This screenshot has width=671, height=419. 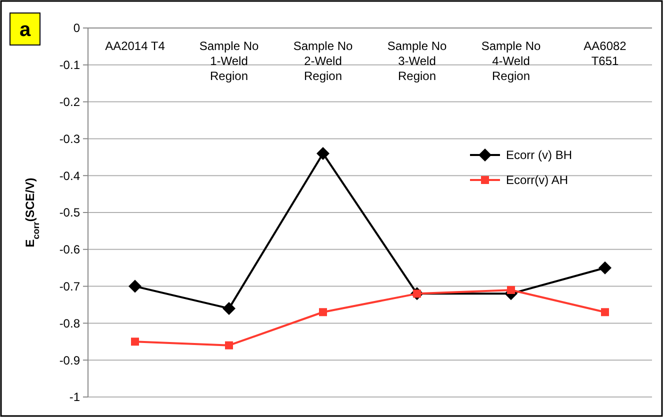 What do you see at coordinates (511, 61) in the screenshot?
I see `x-tick-label: Sample No 4-Weld Region` at bounding box center [511, 61].